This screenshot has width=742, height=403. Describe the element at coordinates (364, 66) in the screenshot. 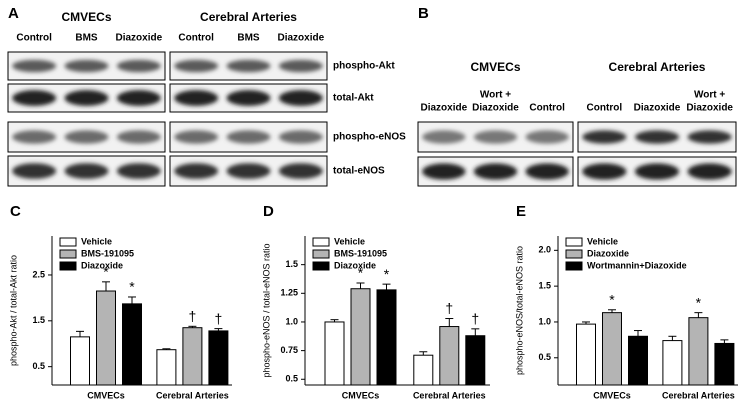

I see `row-label: phospho-Akt` at that location.